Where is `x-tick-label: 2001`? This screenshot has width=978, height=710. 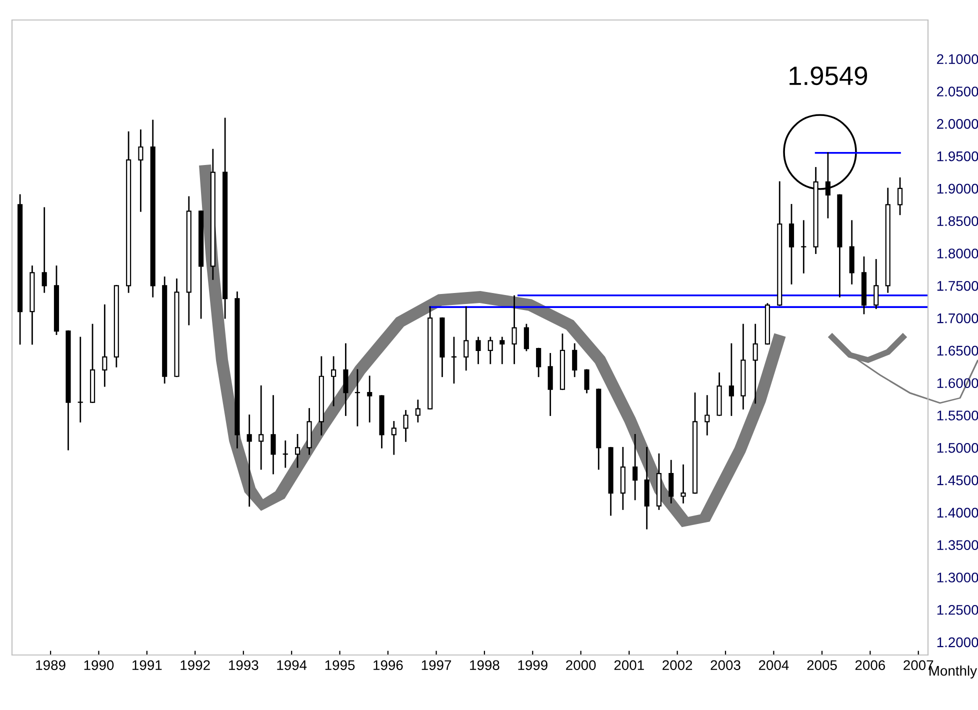 x-tick-label: 2001 is located at coordinates (629, 665).